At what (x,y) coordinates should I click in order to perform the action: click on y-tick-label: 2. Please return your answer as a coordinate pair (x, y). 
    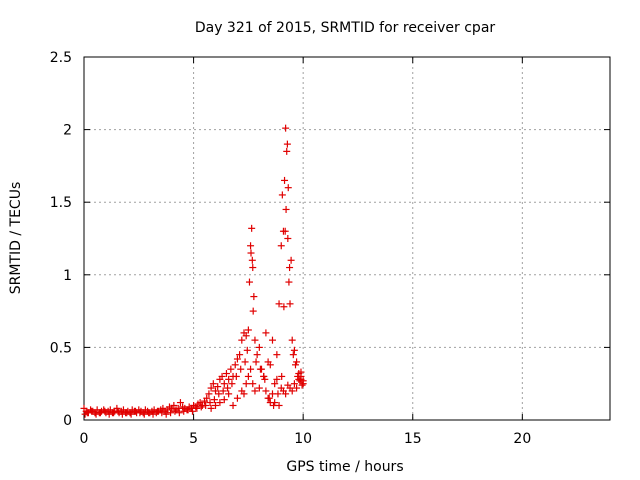
    Looking at the image, I should click on (67, 131).